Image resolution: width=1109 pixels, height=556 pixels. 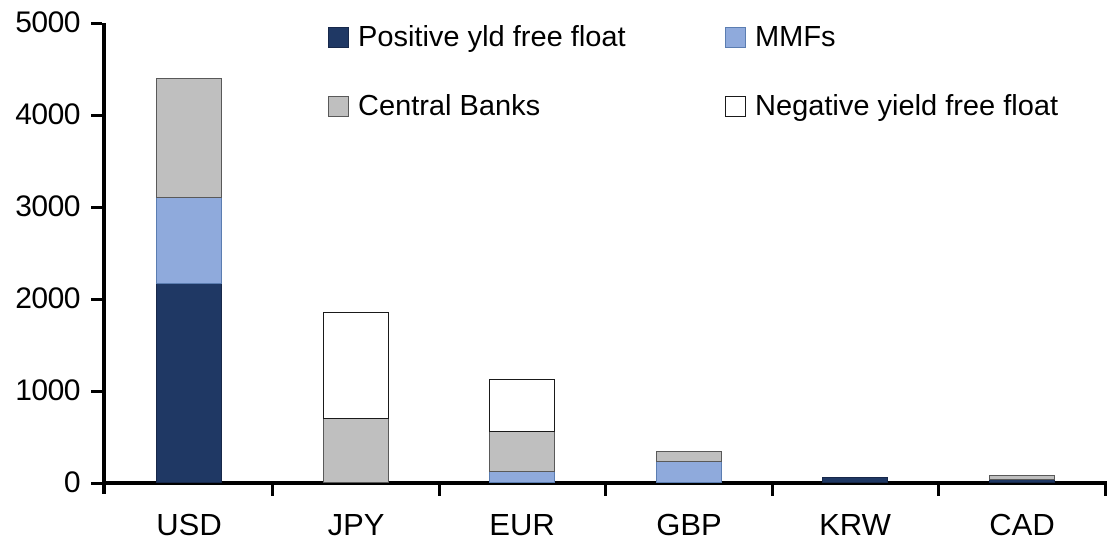 I want to click on bar-segment-eur-mmfs, so click(x=522, y=477).